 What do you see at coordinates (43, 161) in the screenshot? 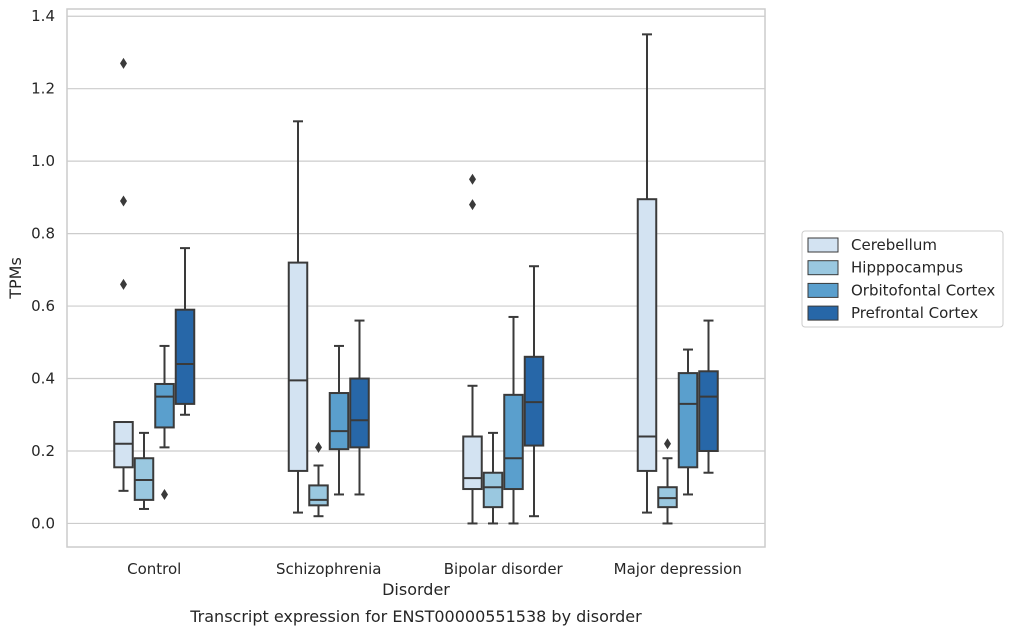
I see `y-tick-label: 1.0` at bounding box center [43, 161].